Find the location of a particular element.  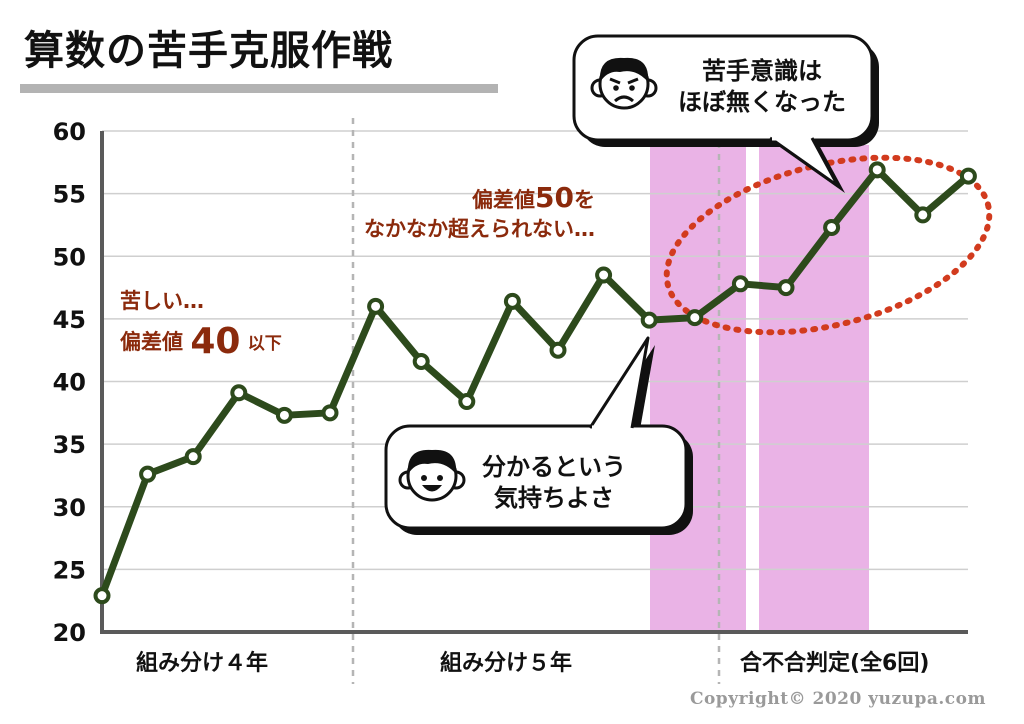

speech-bubble-top is located at coordinates (725, 113).